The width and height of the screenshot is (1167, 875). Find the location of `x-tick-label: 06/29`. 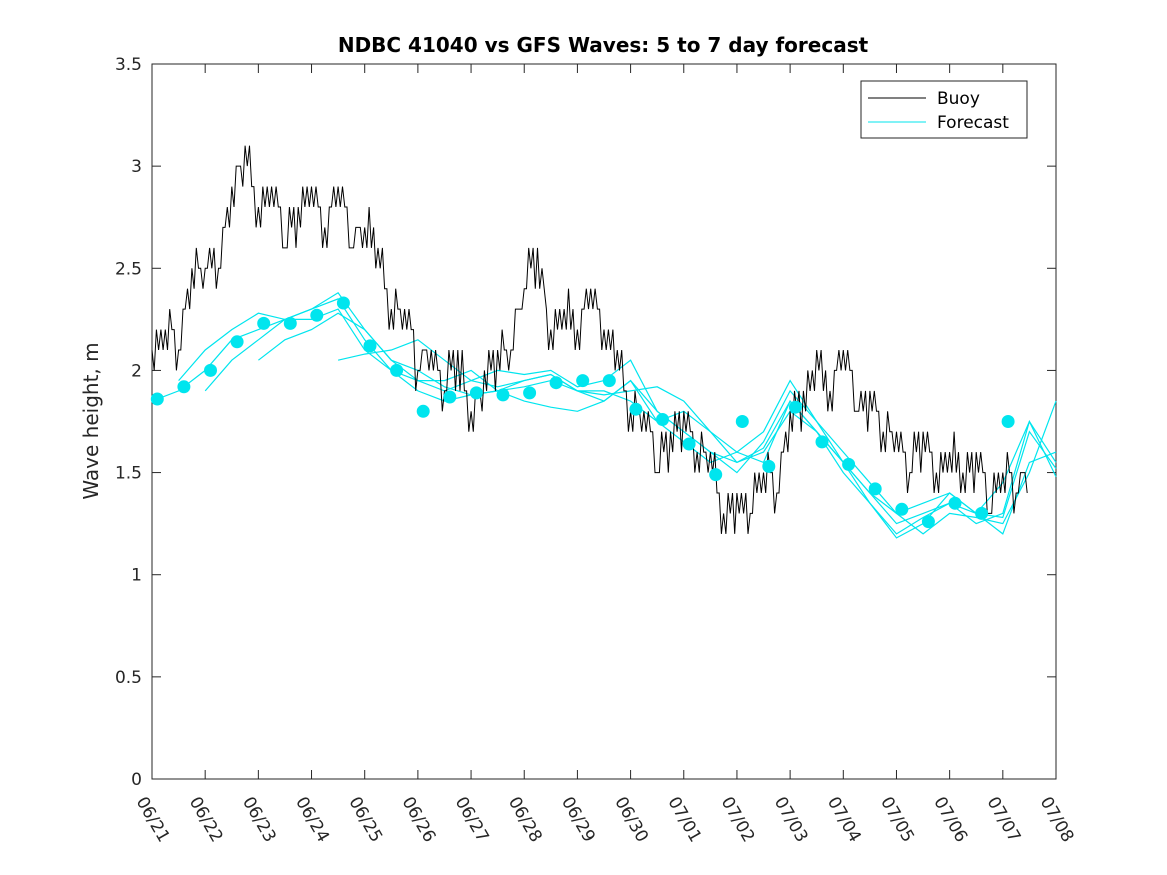

x-tick-label: 06/29 is located at coordinates (578, 820).